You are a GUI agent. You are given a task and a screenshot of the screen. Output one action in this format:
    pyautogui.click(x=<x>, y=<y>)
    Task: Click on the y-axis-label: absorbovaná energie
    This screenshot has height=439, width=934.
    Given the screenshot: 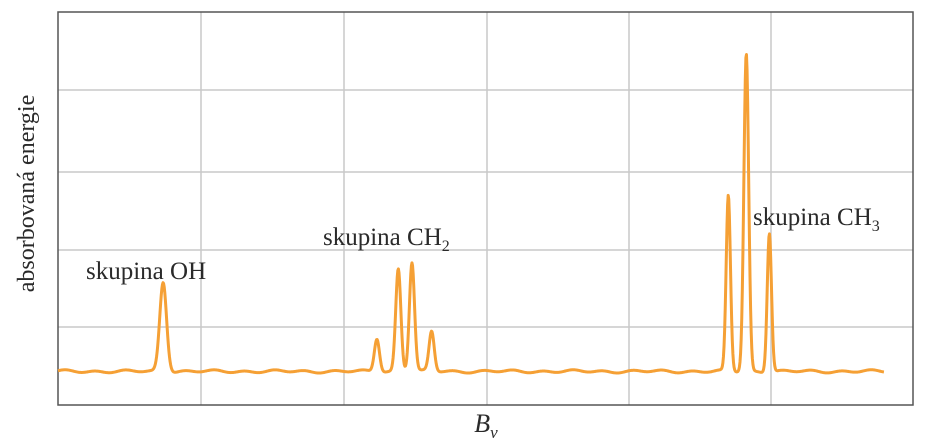 What is the action you would take?
    pyautogui.click(x=27, y=193)
    